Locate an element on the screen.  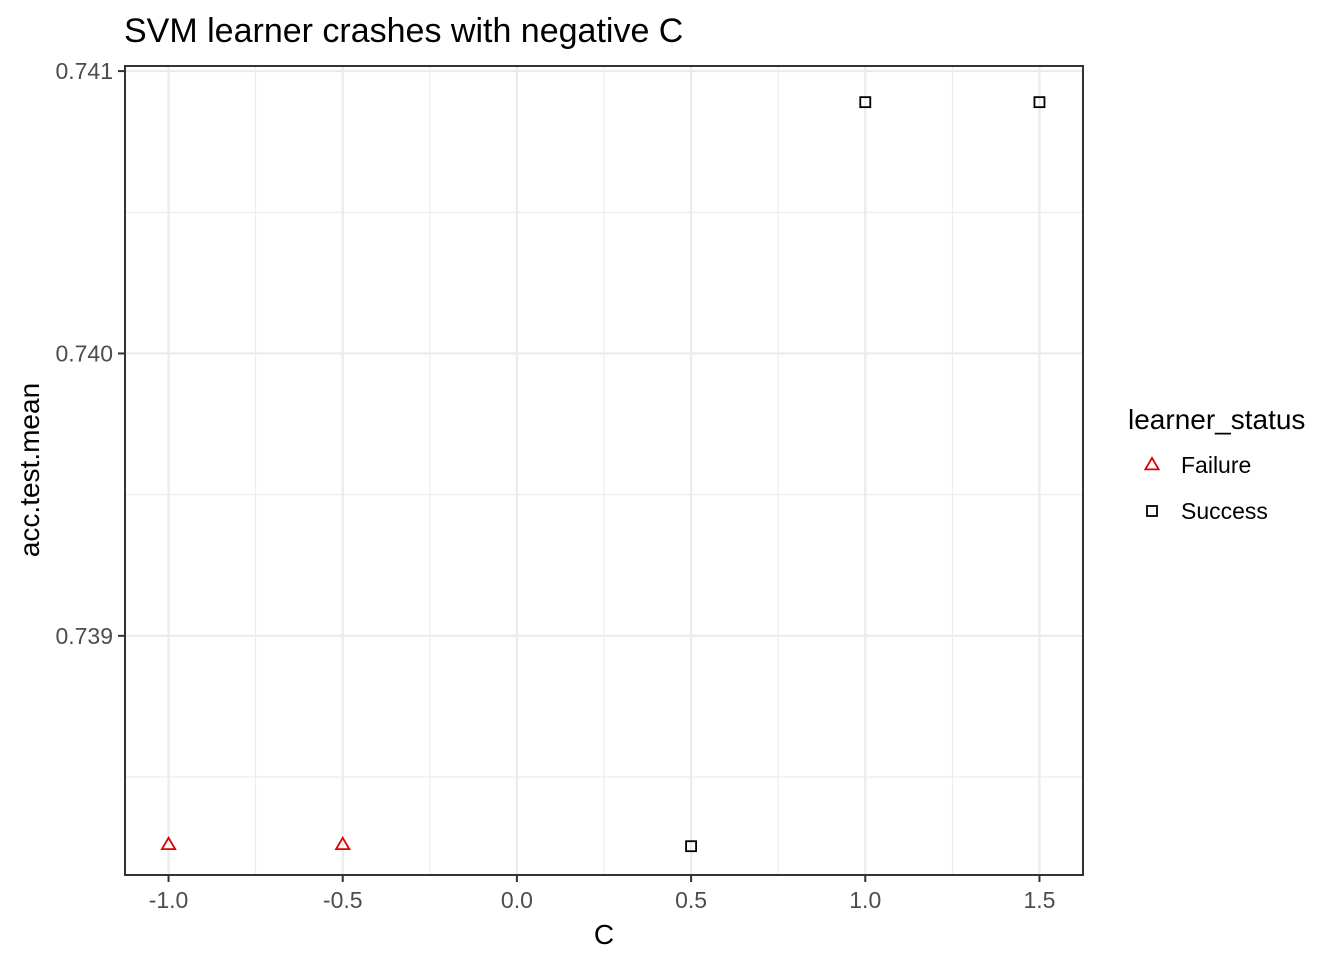
x-tick-label: -0.5 is located at coordinates (343, 900).